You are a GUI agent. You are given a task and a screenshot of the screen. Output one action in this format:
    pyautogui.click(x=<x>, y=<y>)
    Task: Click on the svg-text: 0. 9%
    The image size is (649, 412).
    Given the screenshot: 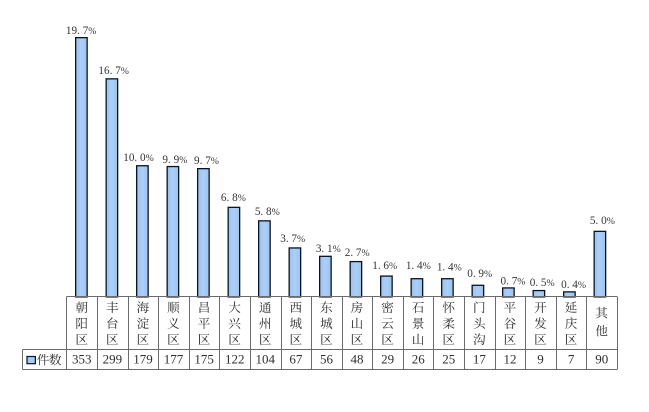 What is the action you would take?
    pyautogui.click(x=479, y=274)
    